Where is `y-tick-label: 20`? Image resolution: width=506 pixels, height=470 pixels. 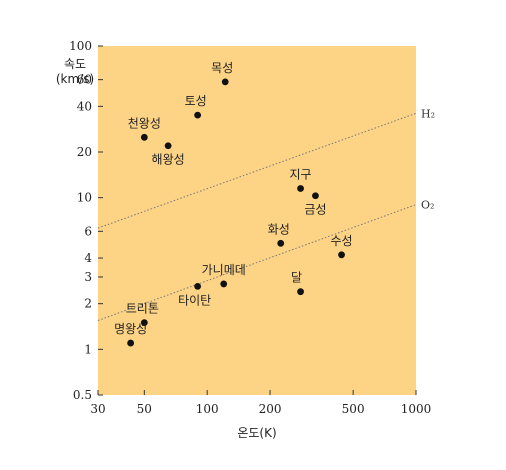 y-tick-label: 20 is located at coordinates (84, 152).